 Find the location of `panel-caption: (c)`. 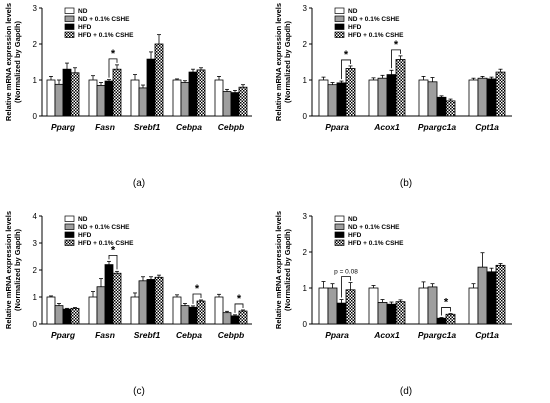

panel-caption: (c) is located at coordinates (139, 391).